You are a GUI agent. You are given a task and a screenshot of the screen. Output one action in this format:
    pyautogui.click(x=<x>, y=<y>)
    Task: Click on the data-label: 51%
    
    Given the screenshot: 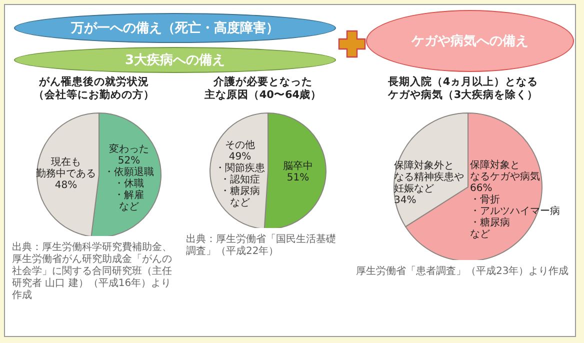 What is the action you would take?
    pyautogui.click(x=298, y=178)
    